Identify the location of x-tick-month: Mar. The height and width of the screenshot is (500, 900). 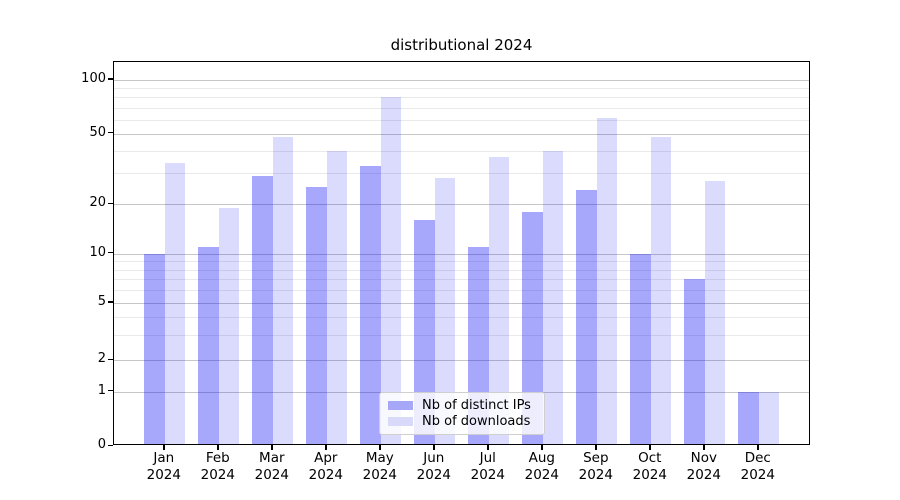
(272, 458).